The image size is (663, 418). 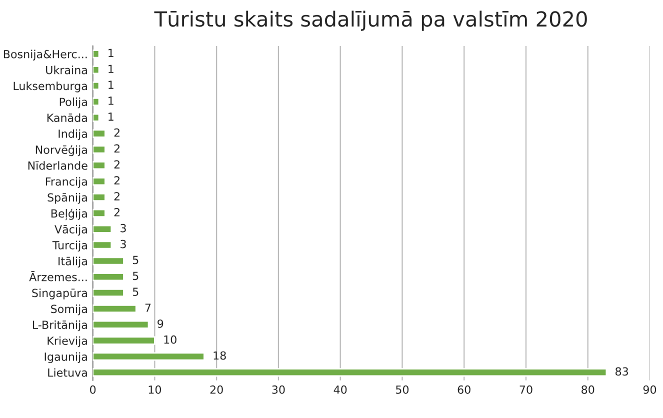 I want to click on y-tick-label: Vācija, so click(x=70, y=230).